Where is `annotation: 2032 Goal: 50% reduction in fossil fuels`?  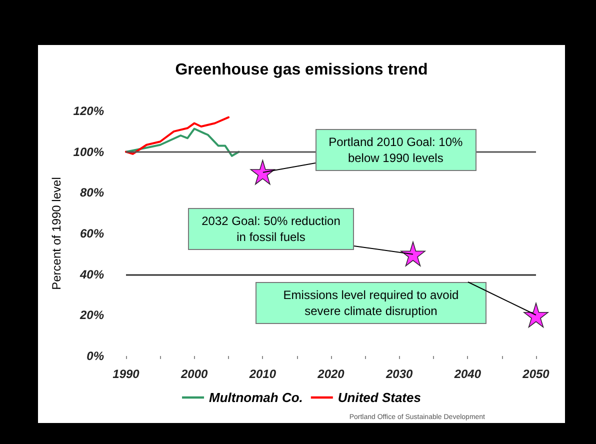 annotation: 2032 Goal: 50% reduction in fossil fuels is located at coordinates (271, 229).